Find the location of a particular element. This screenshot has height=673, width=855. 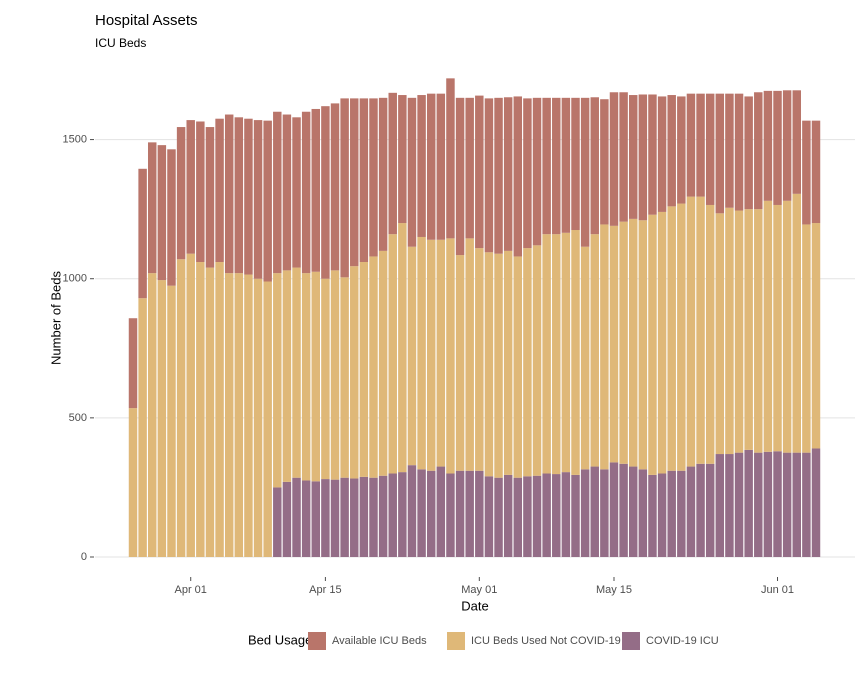

y-tick-label: 500 is located at coordinates (78, 418).